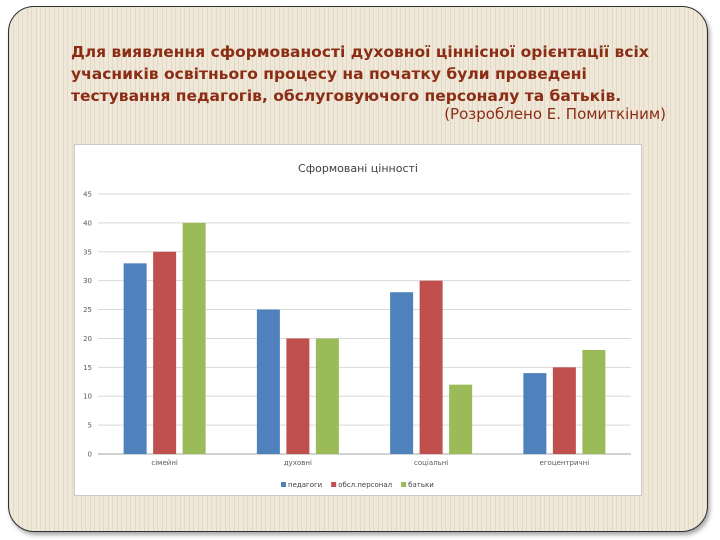 Image resolution: width=720 pixels, height=540 pixels. I want to click on legend-label: батьки, so click(421, 485).